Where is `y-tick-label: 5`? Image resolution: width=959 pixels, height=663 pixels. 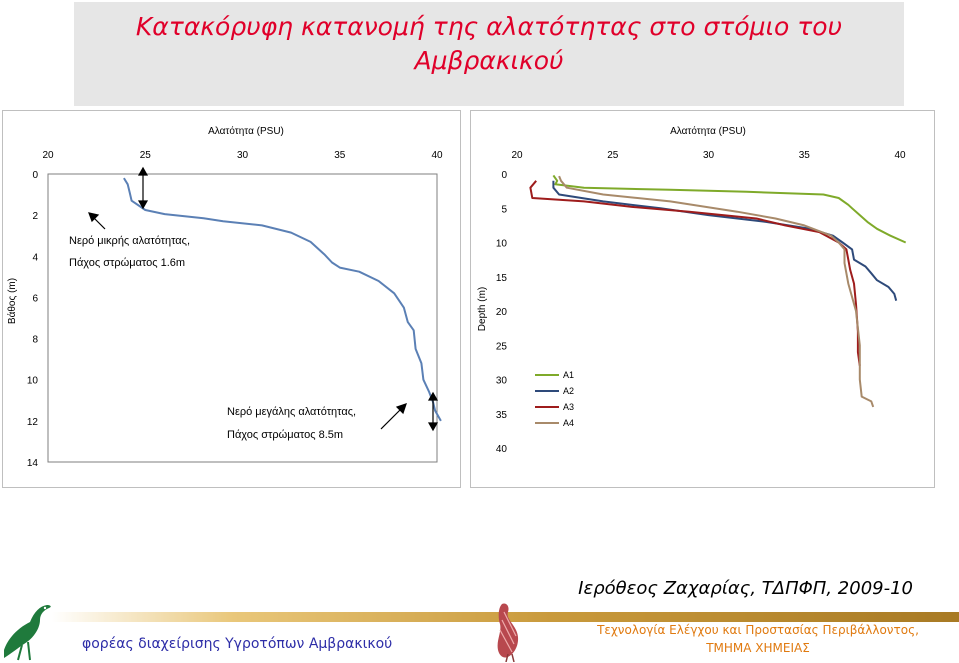 y-tick-label: 5 is located at coordinates (504, 209).